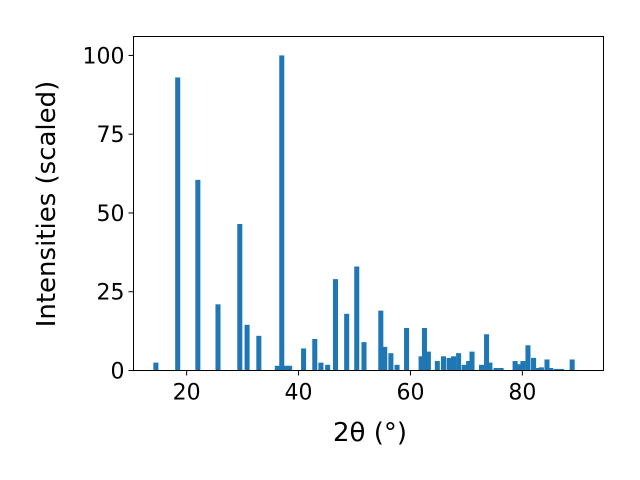 This screenshot has width=640, height=480. Describe the element at coordinates (187, 393) in the screenshot. I see `x-tick-label: 20` at that location.